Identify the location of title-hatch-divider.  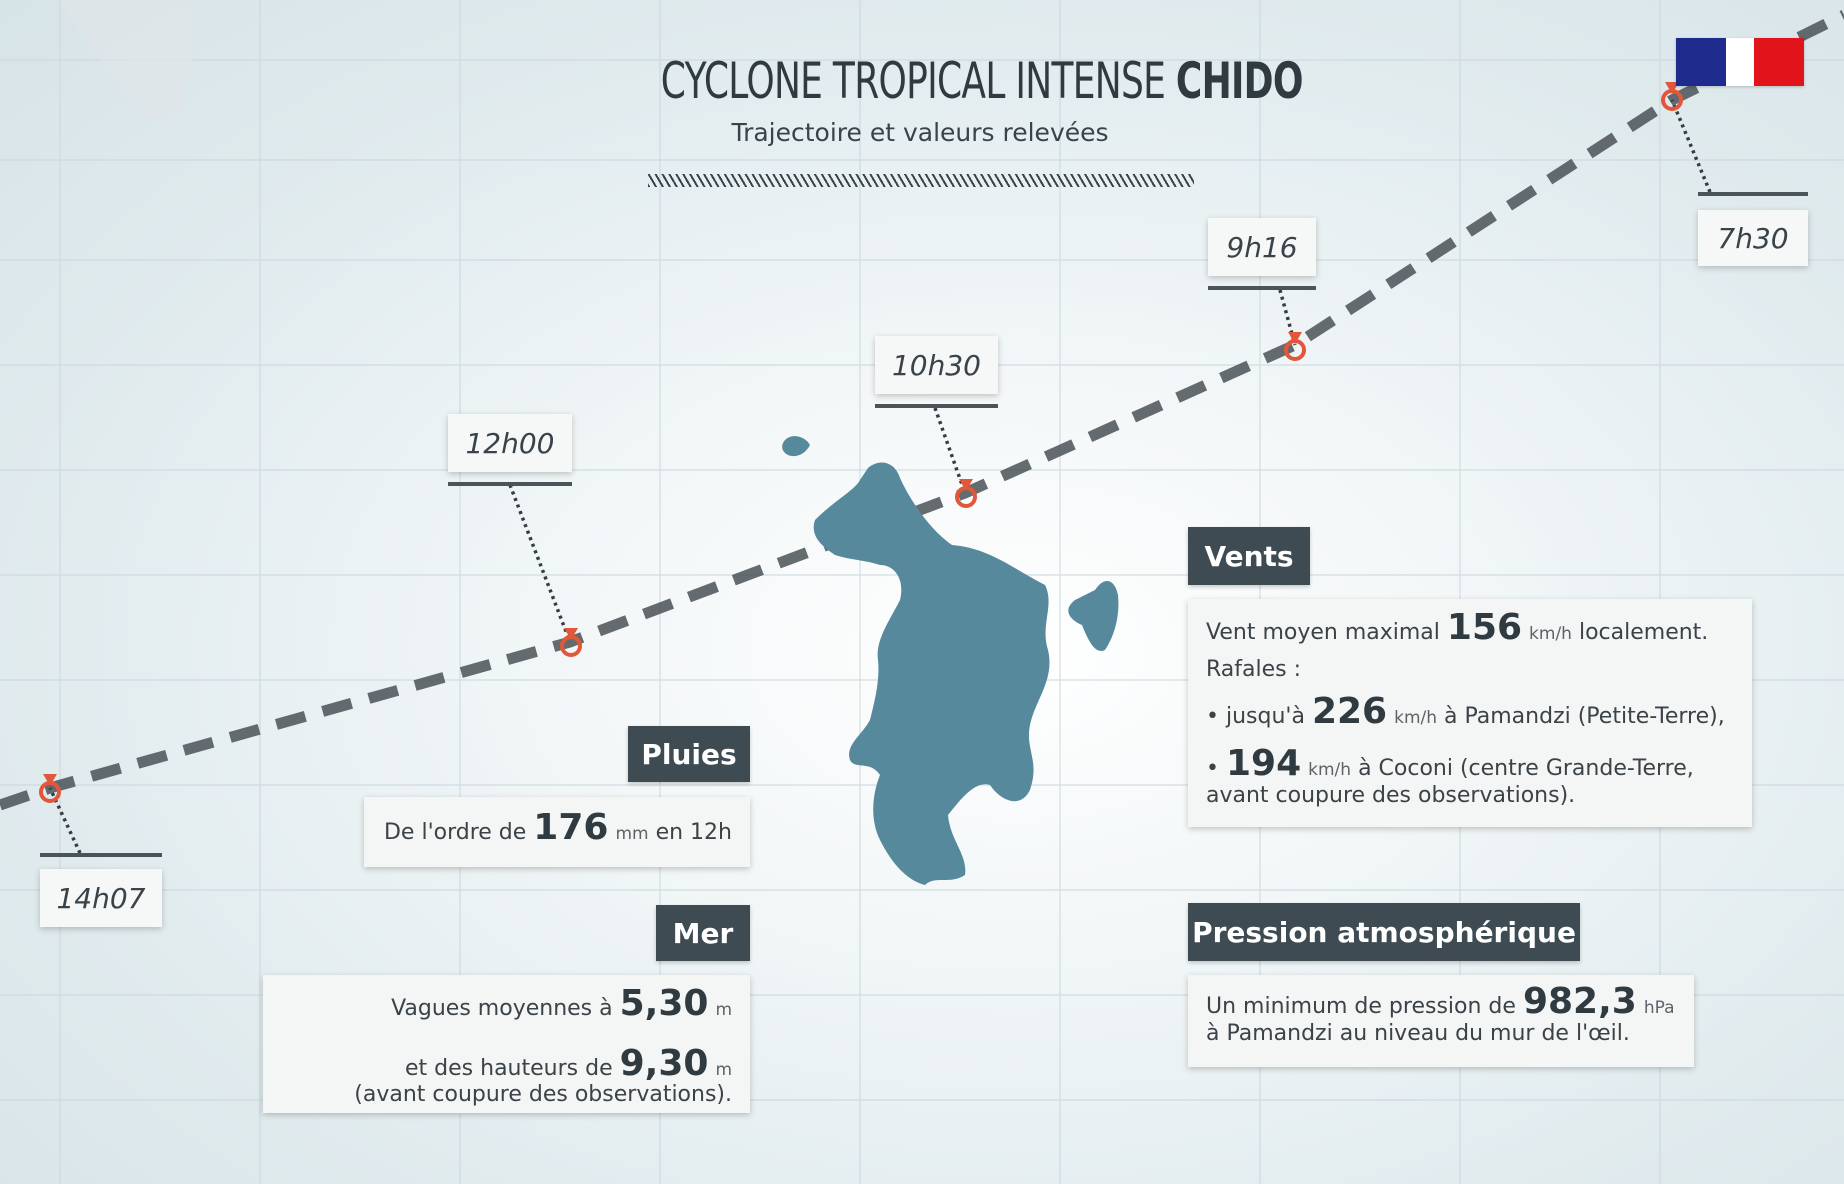
(921, 180).